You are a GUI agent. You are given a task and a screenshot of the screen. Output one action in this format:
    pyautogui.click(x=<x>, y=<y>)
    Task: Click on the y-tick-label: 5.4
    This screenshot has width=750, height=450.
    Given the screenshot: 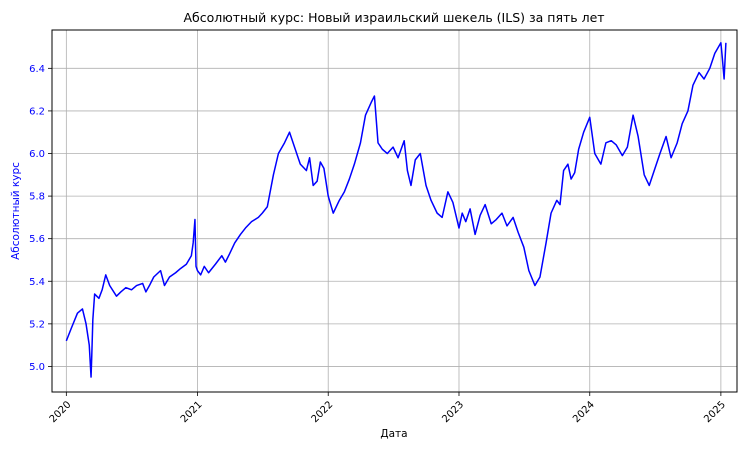 What is the action you would take?
    pyautogui.click(x=37, y=282)
    